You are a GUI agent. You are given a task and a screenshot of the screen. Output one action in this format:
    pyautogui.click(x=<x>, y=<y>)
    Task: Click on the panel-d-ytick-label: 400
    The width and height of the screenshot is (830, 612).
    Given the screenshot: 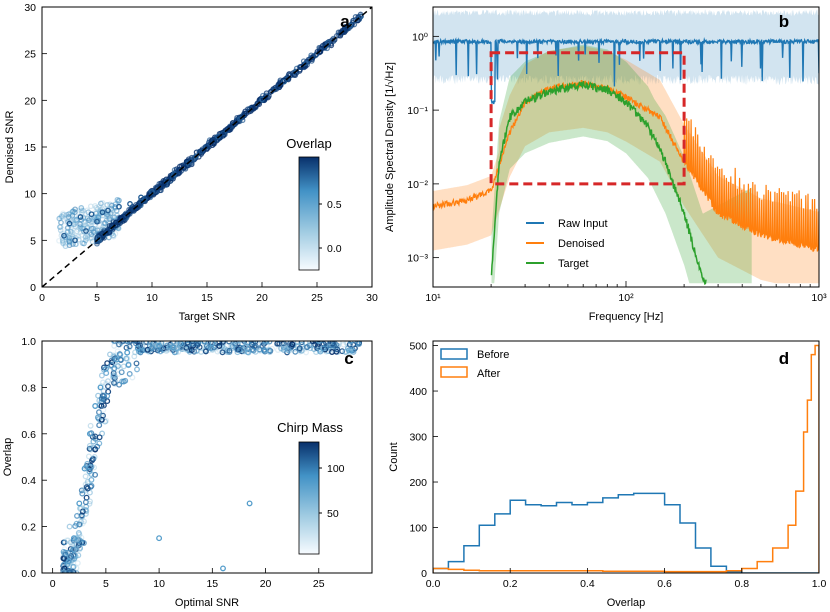 What is the action you would take?
    pyautogui.click(x=418, y=392)
    